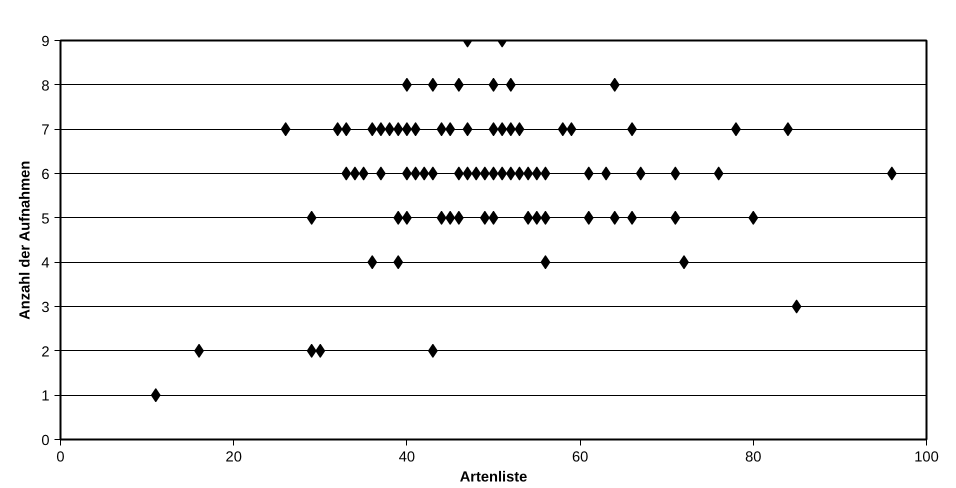  What do you see at coordinates (45, 308) in the screenshot?
I see `y-tick-label: 3` at bounding box center [45, 308].